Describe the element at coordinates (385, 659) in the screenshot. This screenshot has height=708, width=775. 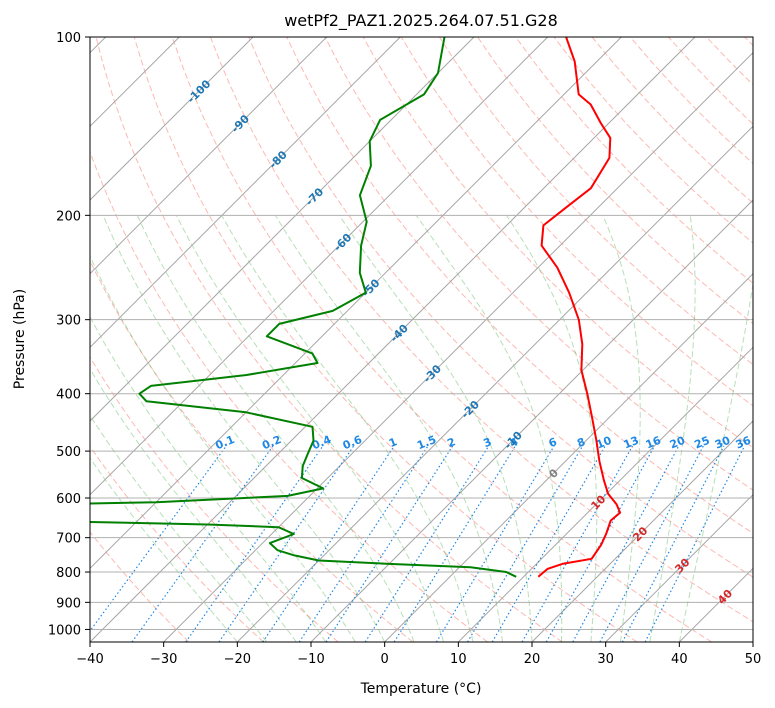
I see `x-tick-label: 0` at that location.